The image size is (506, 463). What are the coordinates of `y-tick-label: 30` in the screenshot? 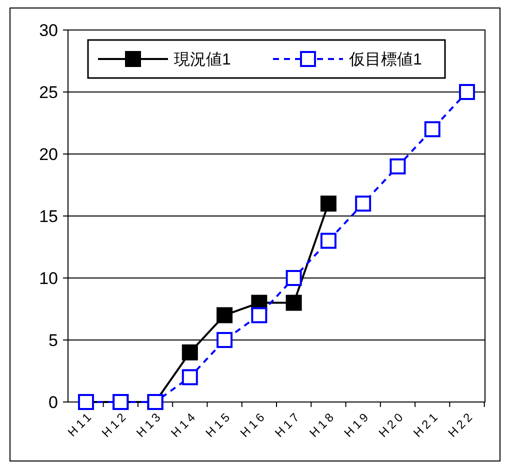 It's located at (48, 30).